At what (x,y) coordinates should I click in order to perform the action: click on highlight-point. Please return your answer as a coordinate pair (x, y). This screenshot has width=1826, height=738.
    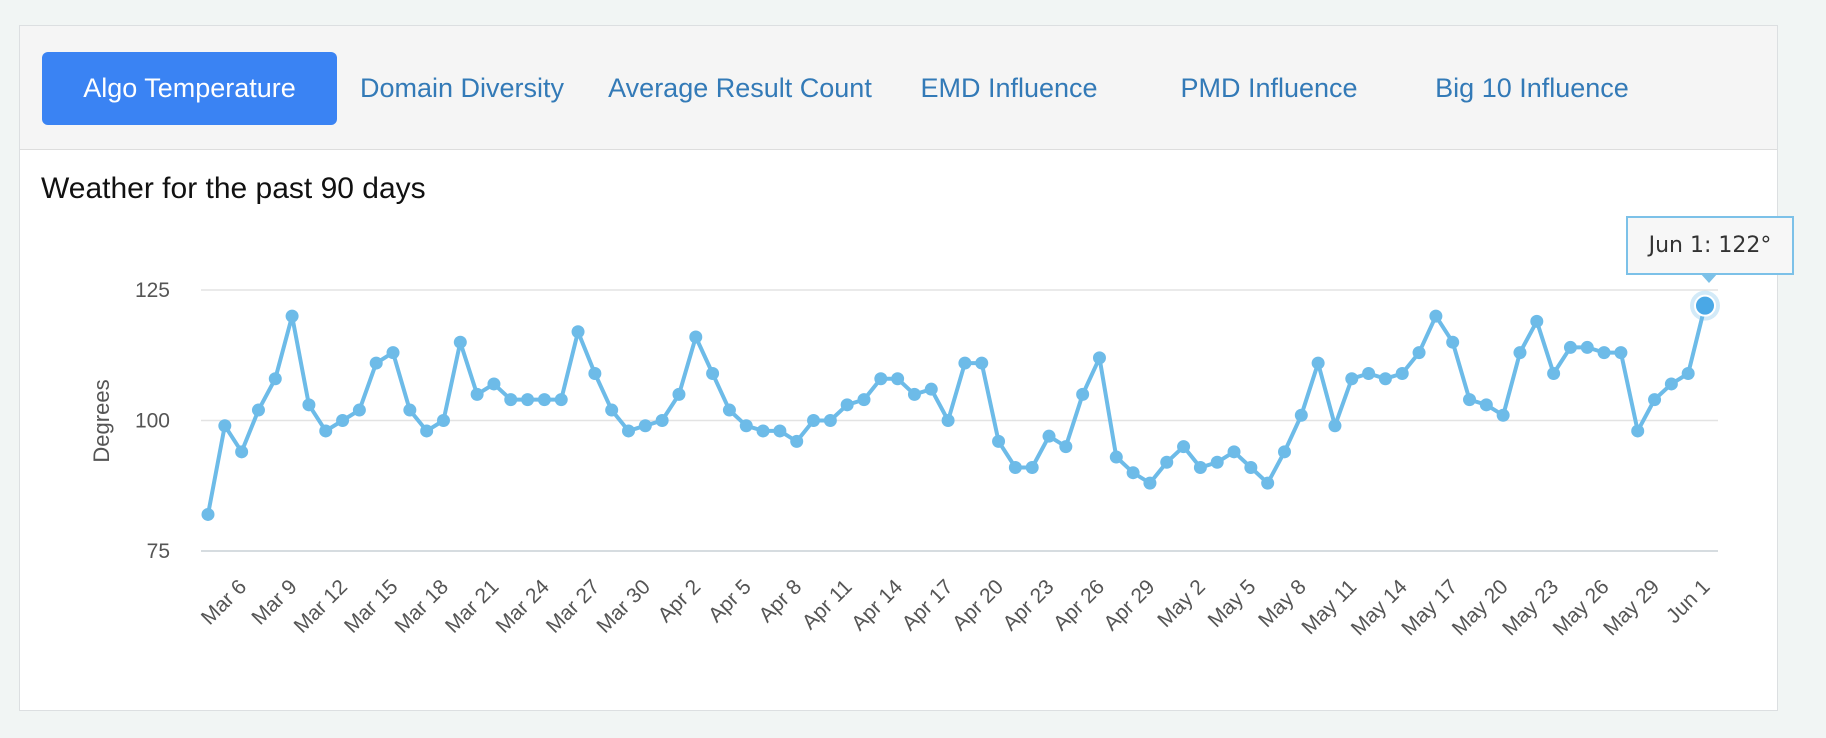
    Looking at the image, I should click on (1705, 305).